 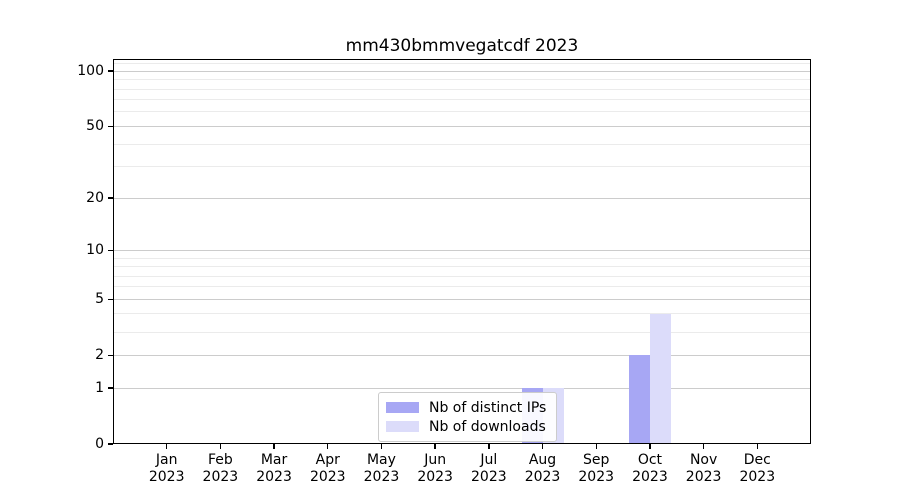 I want to click on chart-title: mm430bmmvegatcdf 2023, so click(x=462, y=46).